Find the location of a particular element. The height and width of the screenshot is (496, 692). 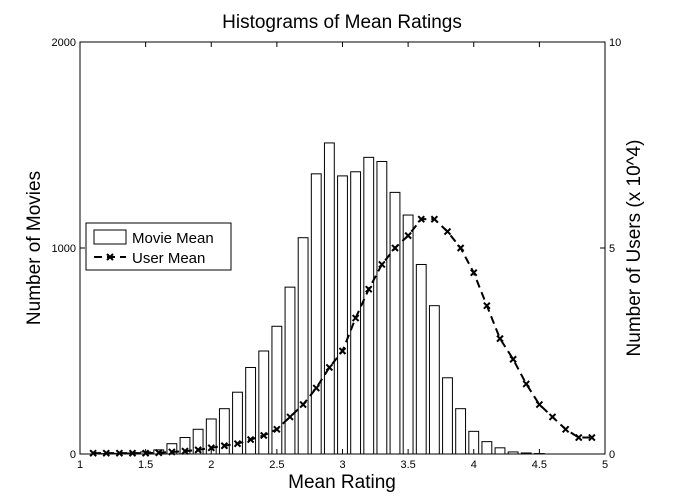

x-tick-label: 1 is located at coordinates (80, 465).